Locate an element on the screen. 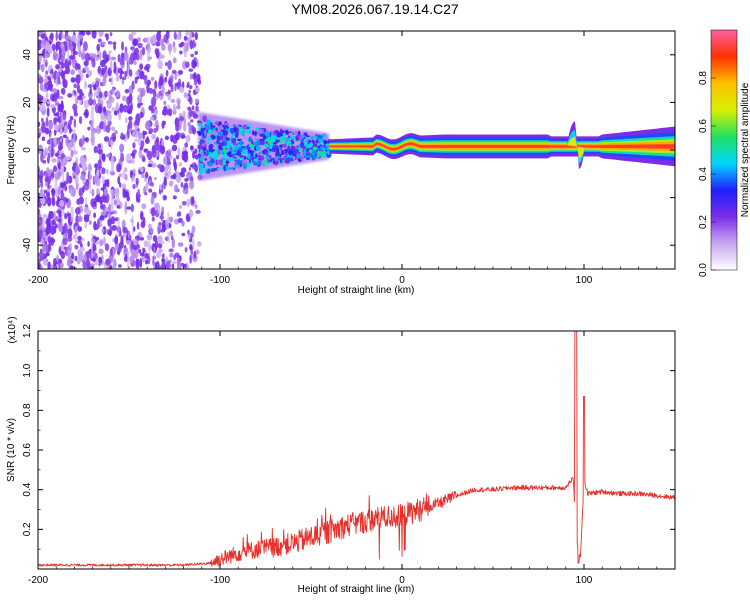 This screenshot has width=750, height=600. snr-xlabel: Height of straight line (km) is located at coordinates (356, 589).